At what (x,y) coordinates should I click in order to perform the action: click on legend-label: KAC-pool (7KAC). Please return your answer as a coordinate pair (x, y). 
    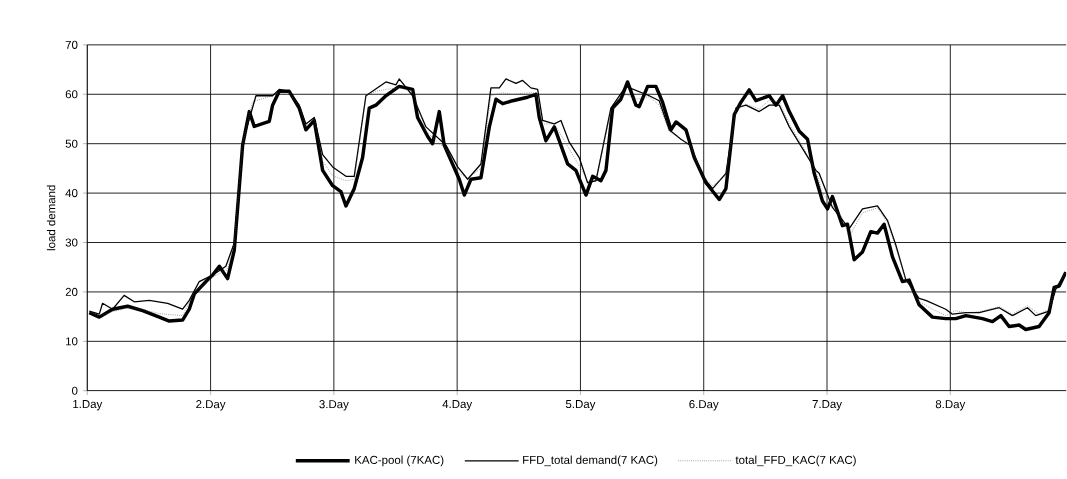
    Looking at the image, I should click on (399, 461).